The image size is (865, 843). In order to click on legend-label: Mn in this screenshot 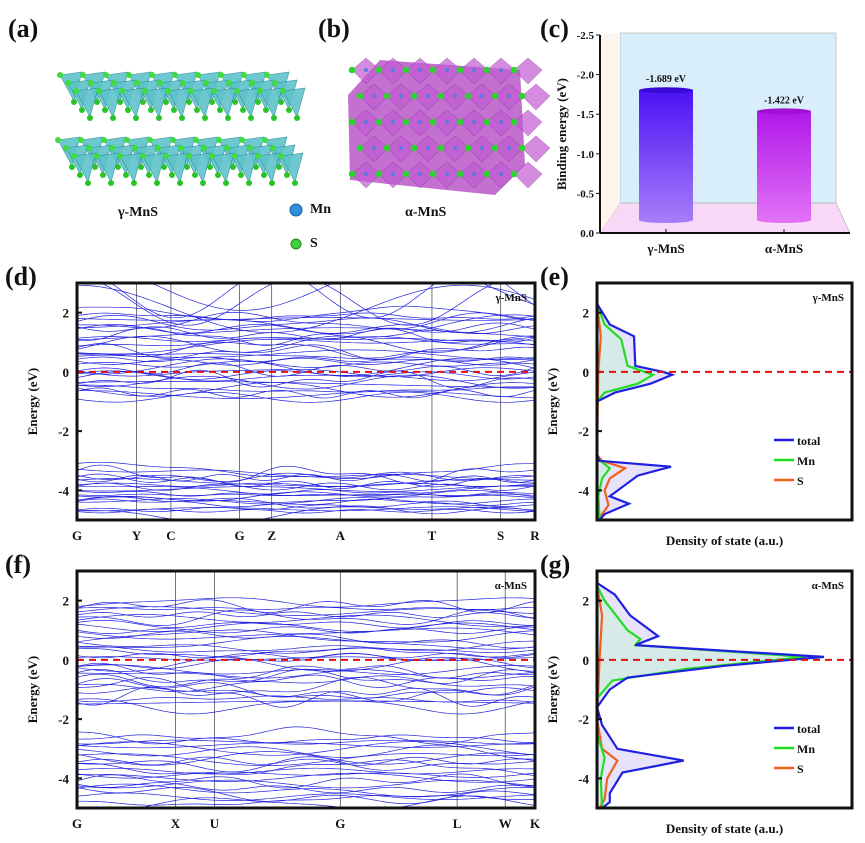, I will do `click(806, 749)`.